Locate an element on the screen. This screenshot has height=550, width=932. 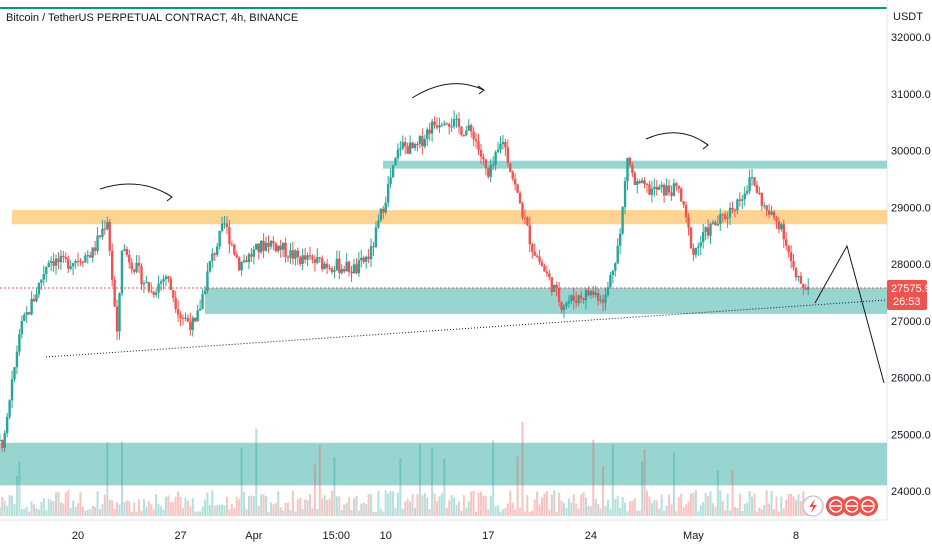
price-tick-label: 25000.0 is located at coordinates (911, 435).